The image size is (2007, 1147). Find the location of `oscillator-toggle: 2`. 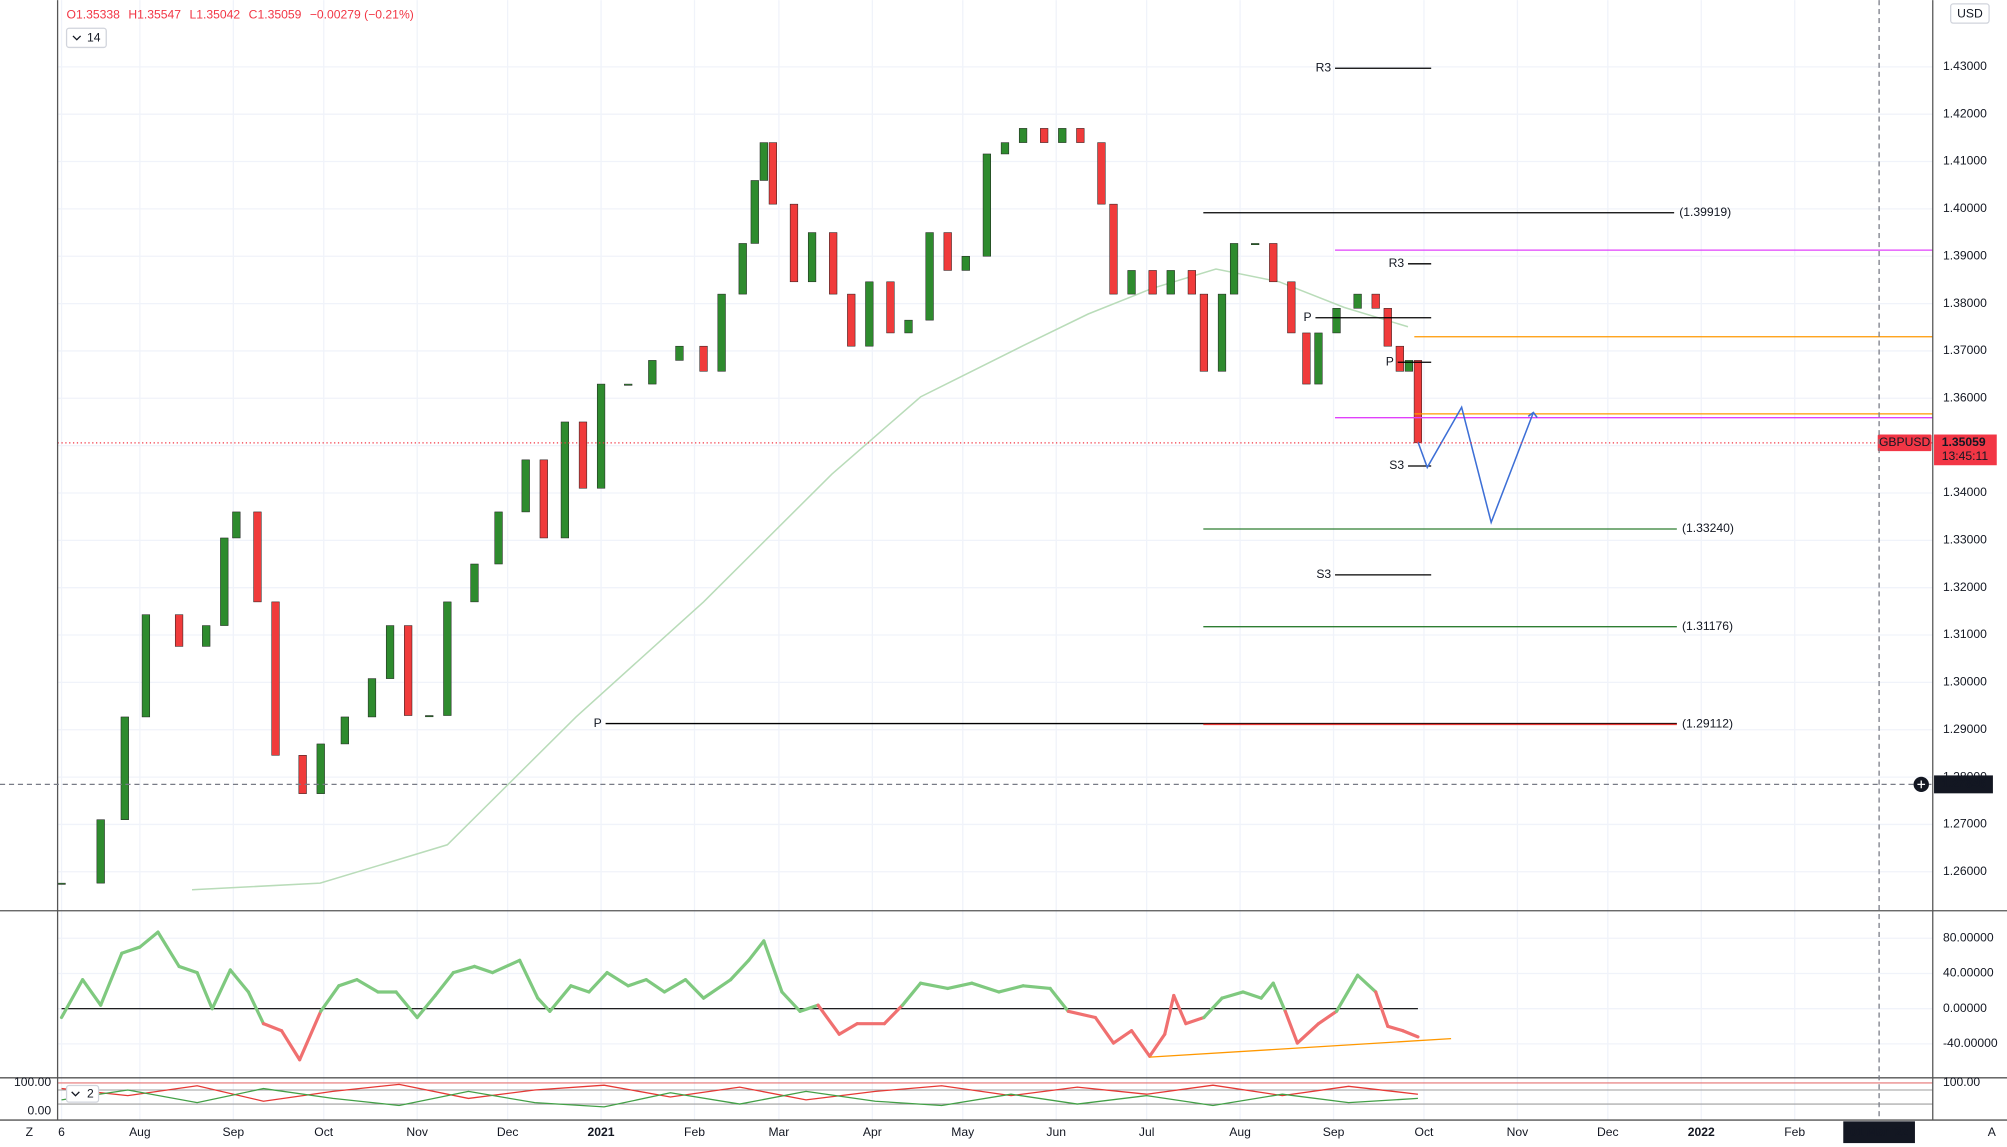

oscillator-toggle: 2 is located at coordinates (82, 1093).